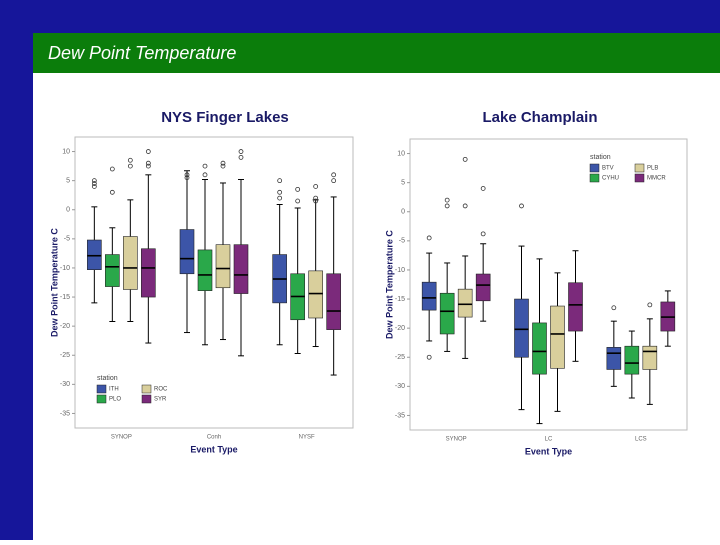 The height and width of the screenshot is (545, 720). What do you see at coordinates (214, 438) in the screenshot?
I see `x-tick-label: Conh` at bounding box center [214, 438].